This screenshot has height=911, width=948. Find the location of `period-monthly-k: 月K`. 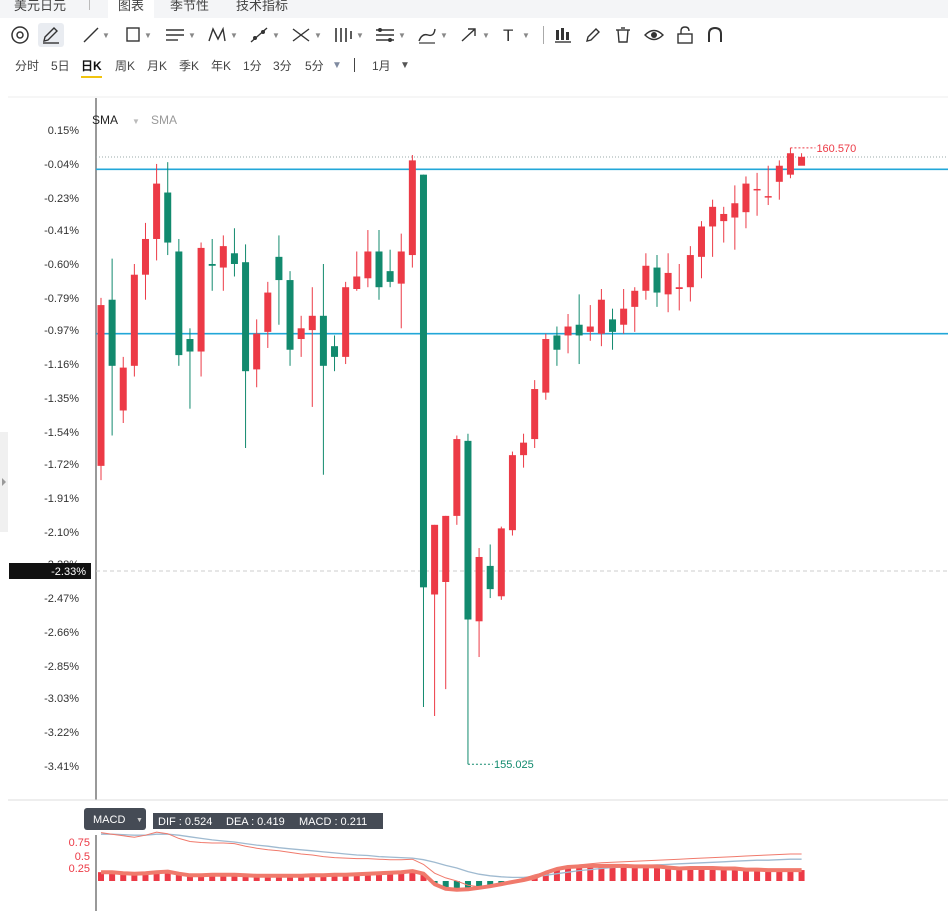

period-monthly-k: 月K is located at coordinates (157, 66).